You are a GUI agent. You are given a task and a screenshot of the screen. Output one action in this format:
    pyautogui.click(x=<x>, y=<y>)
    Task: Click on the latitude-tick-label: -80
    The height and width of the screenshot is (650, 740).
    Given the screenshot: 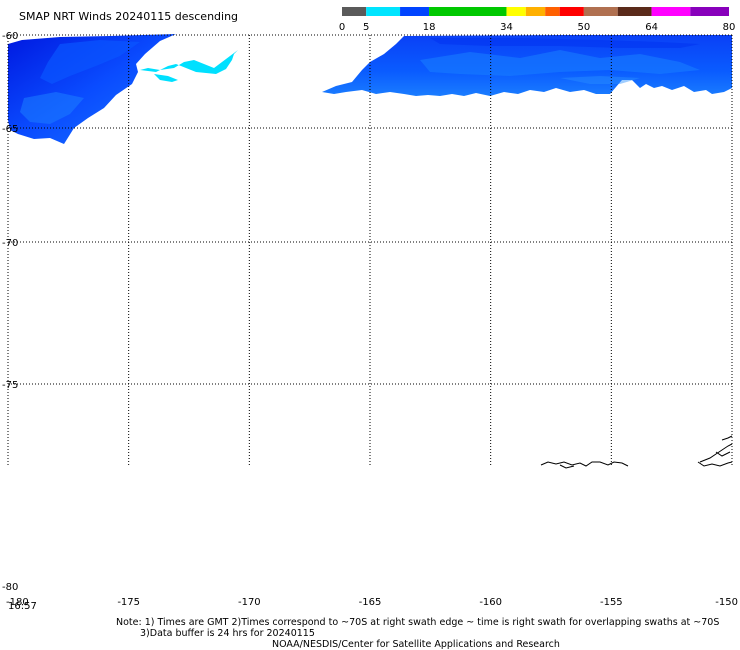 What is the action you would take?
    pyautogui.click(x=10, y=587)
    